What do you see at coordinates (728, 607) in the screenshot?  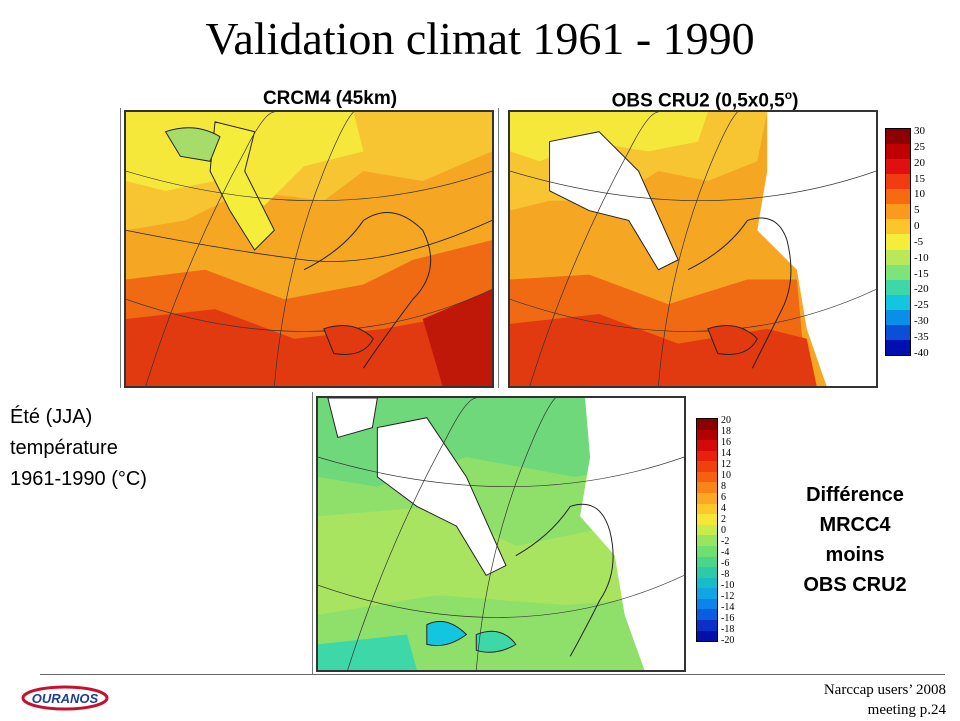 I see `difference-scale-tick-label: -14` at bounding box center [728, 607].